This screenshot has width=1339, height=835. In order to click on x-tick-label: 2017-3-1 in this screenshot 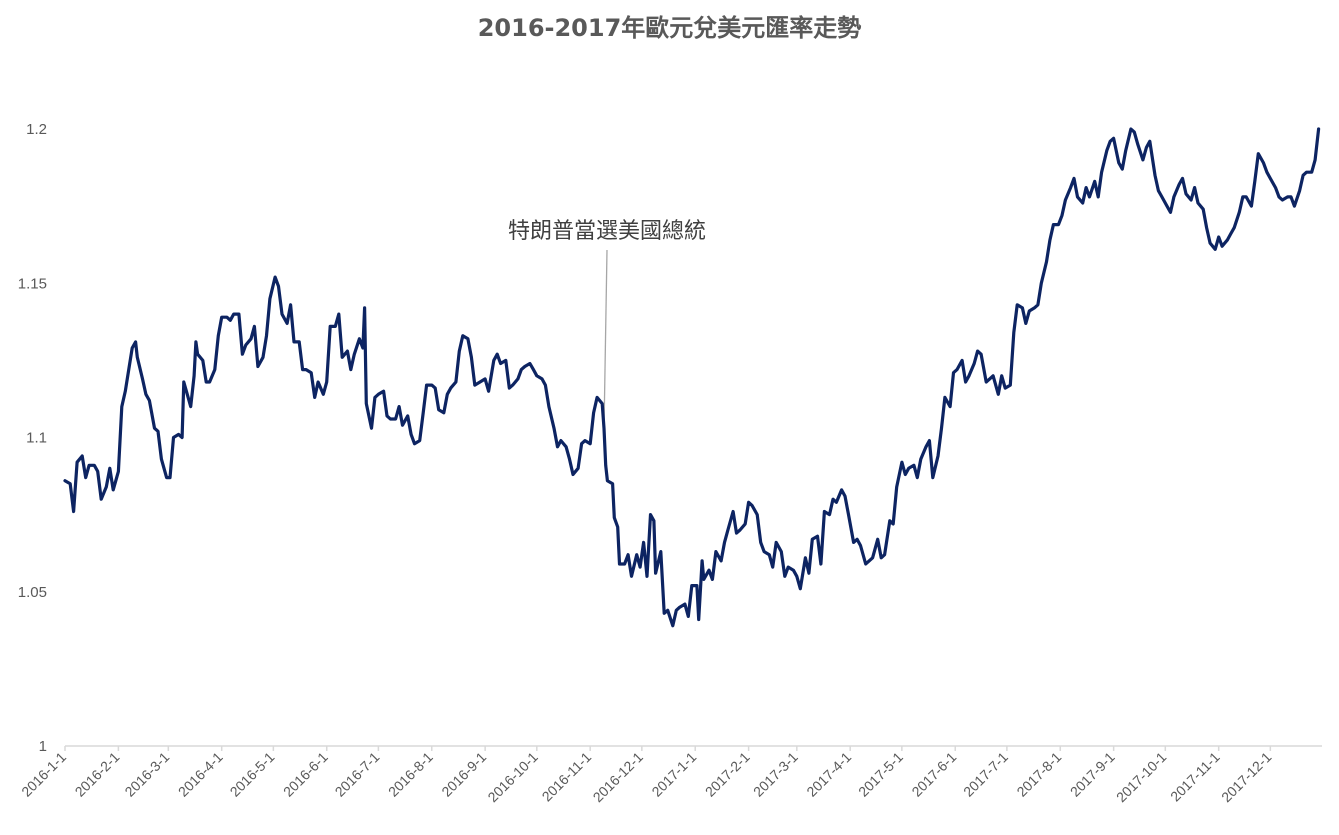, I will do `click(775, 774)`.